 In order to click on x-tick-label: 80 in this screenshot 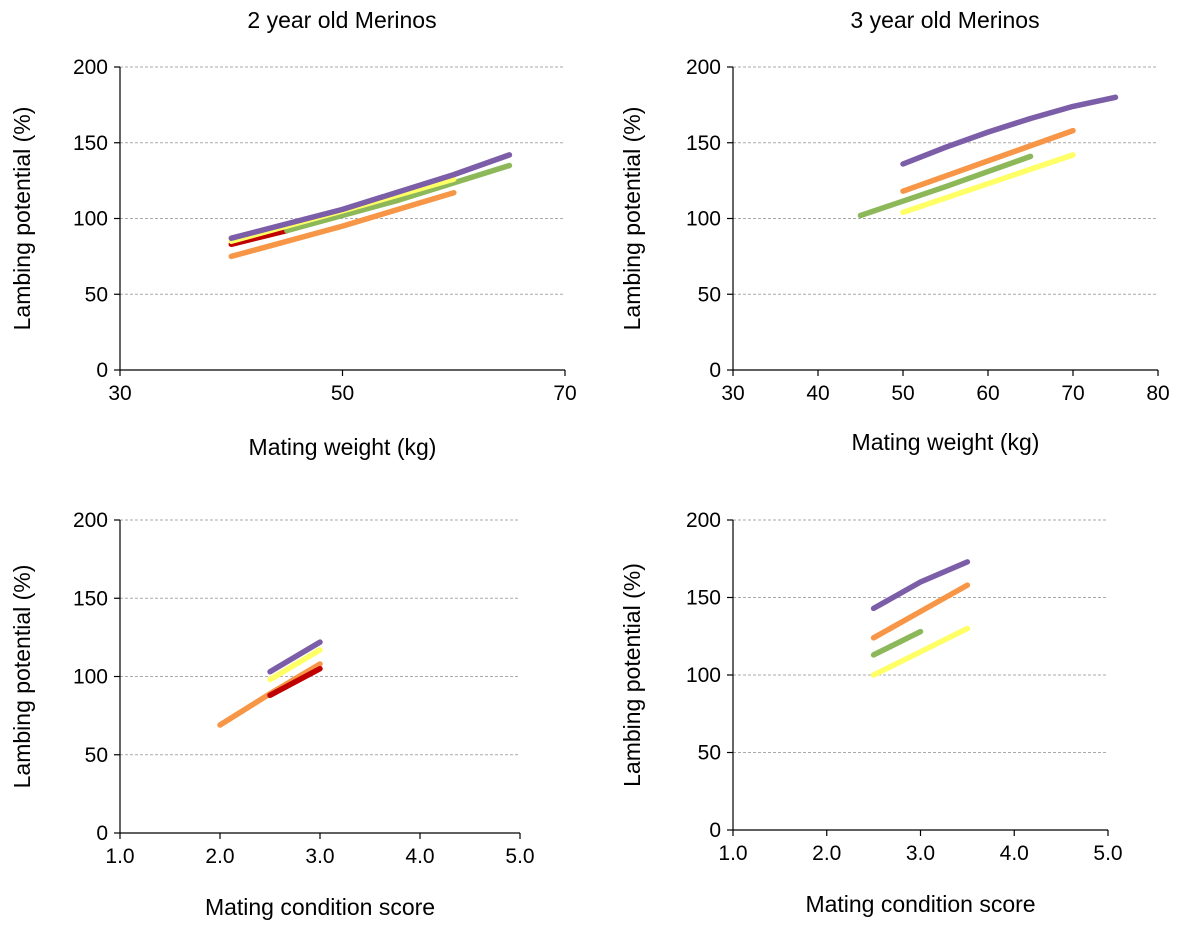, I will do `click(1157, 393)`.